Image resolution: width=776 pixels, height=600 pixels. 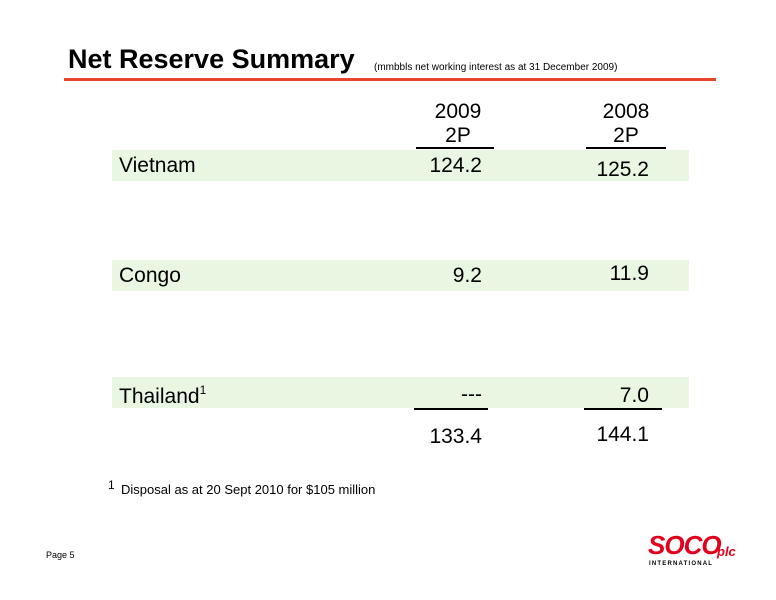 What do you see at coordinates (390, 79) in the screenshot?
I see `title-rule` at bounding box center [390, 79].